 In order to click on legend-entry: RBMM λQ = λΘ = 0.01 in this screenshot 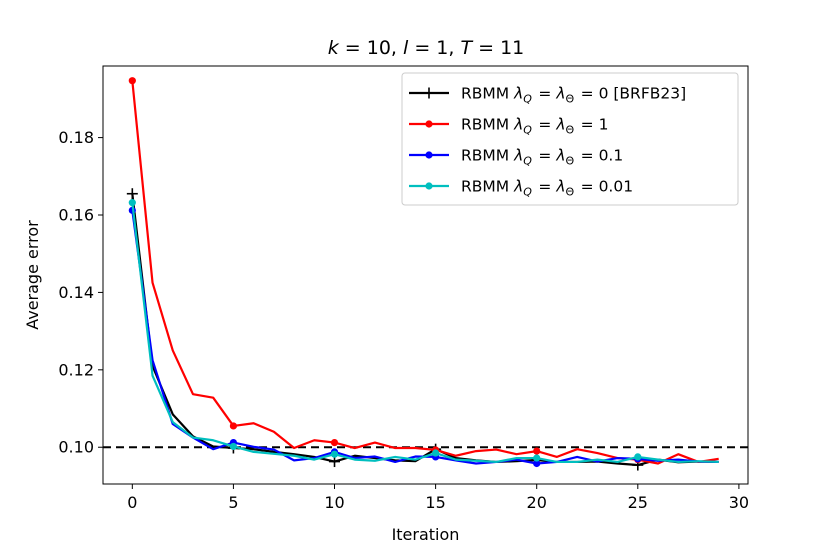, I will do `click(521, 188)`.